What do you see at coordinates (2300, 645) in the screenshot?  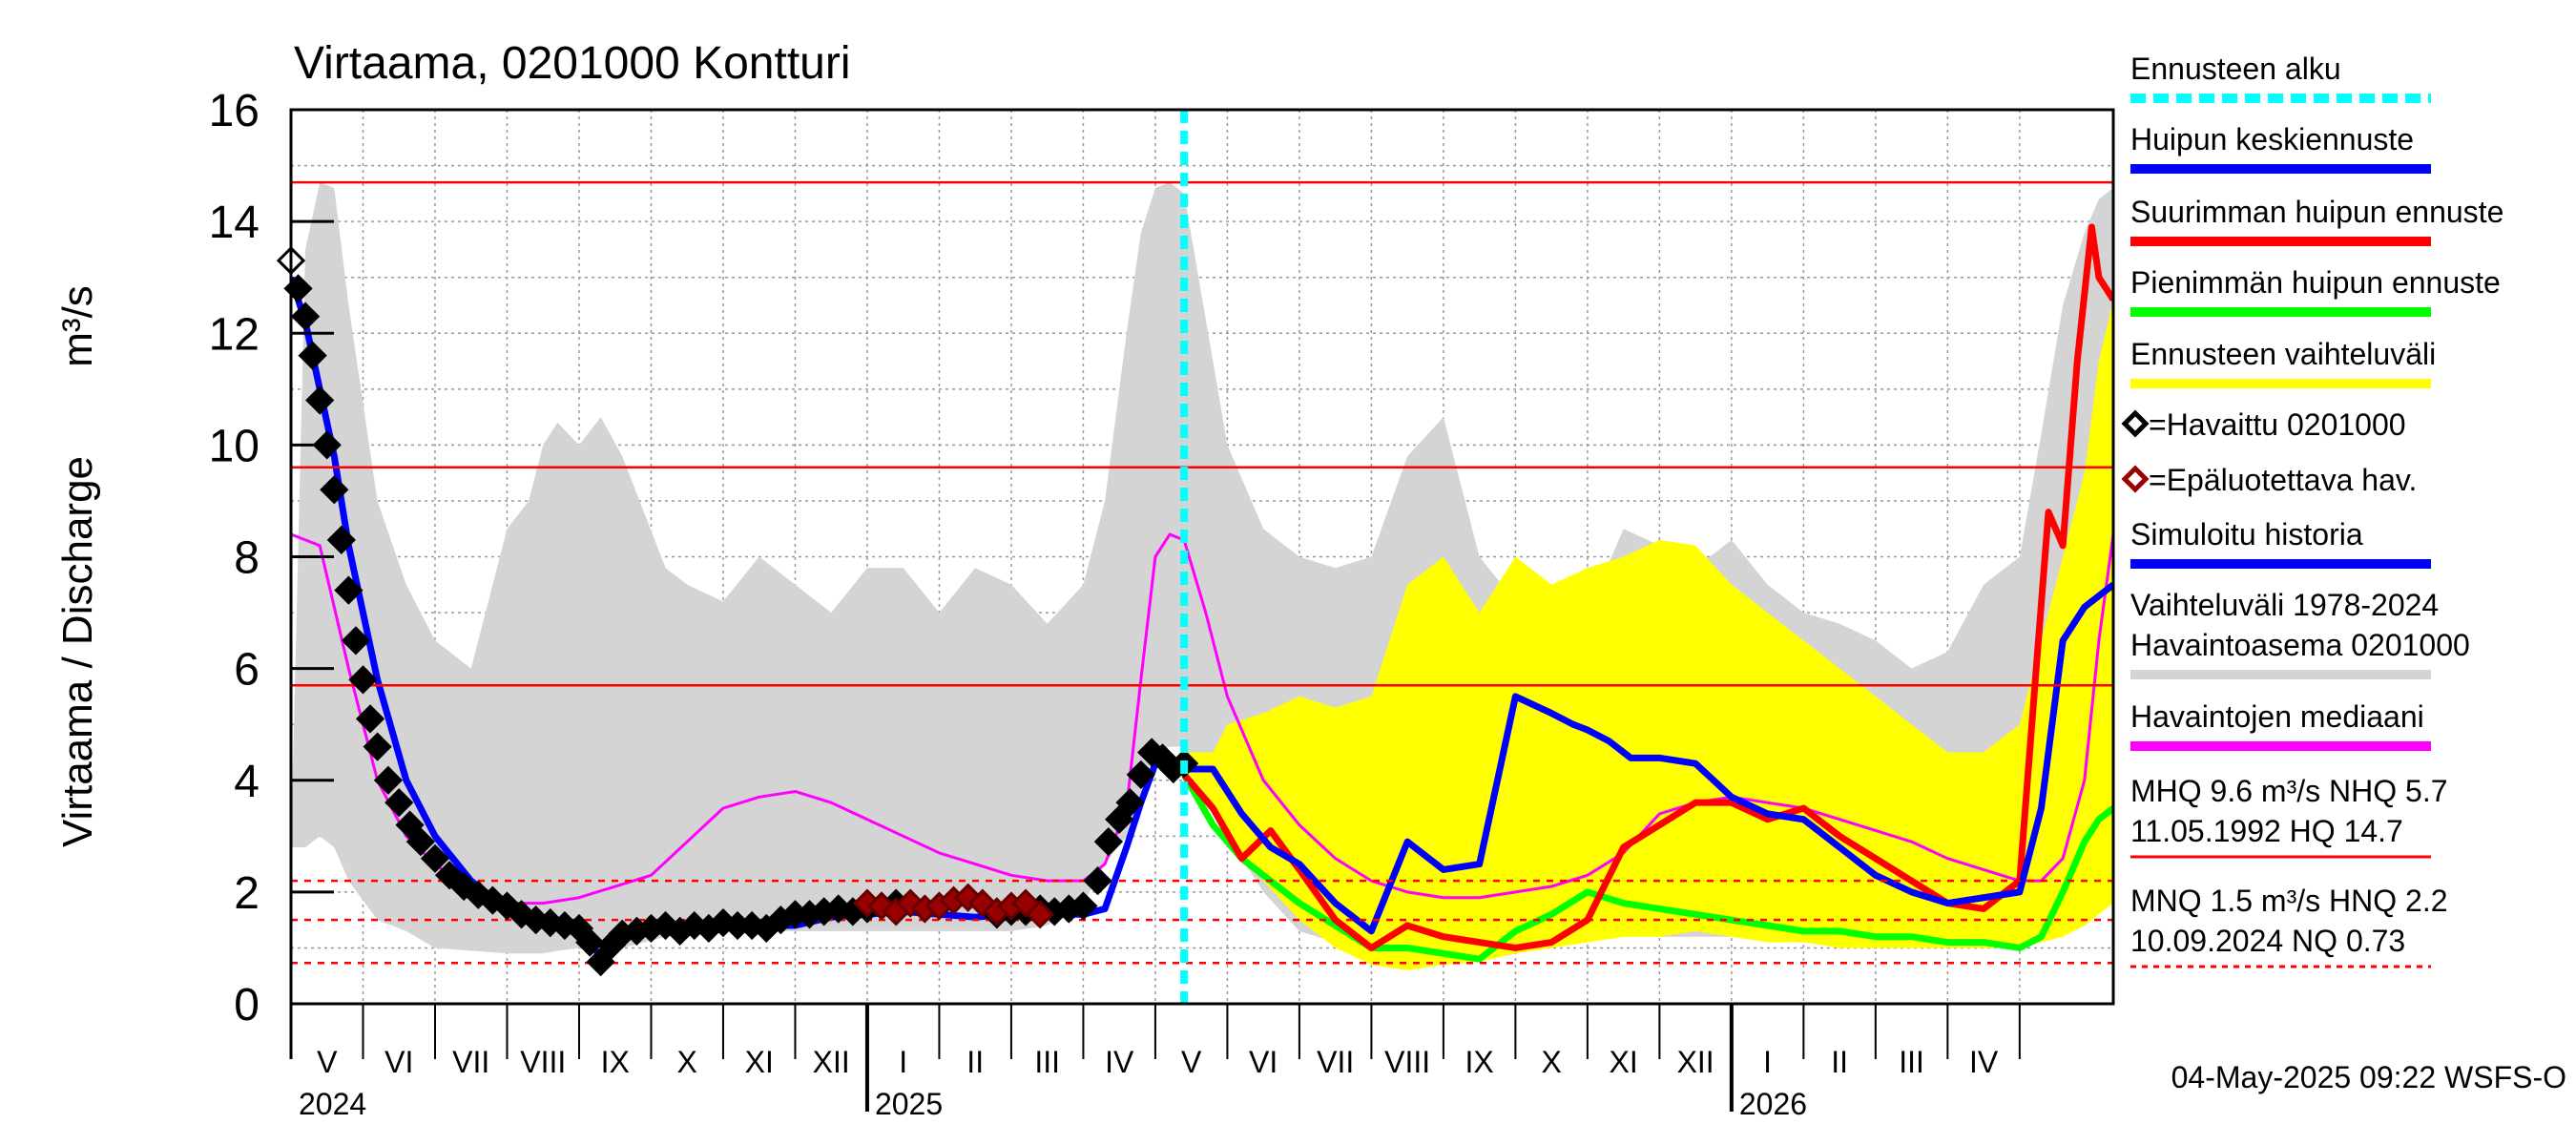 I see `legend-label: Havaintoasema 0201000` at bounding box center [2300, 645].